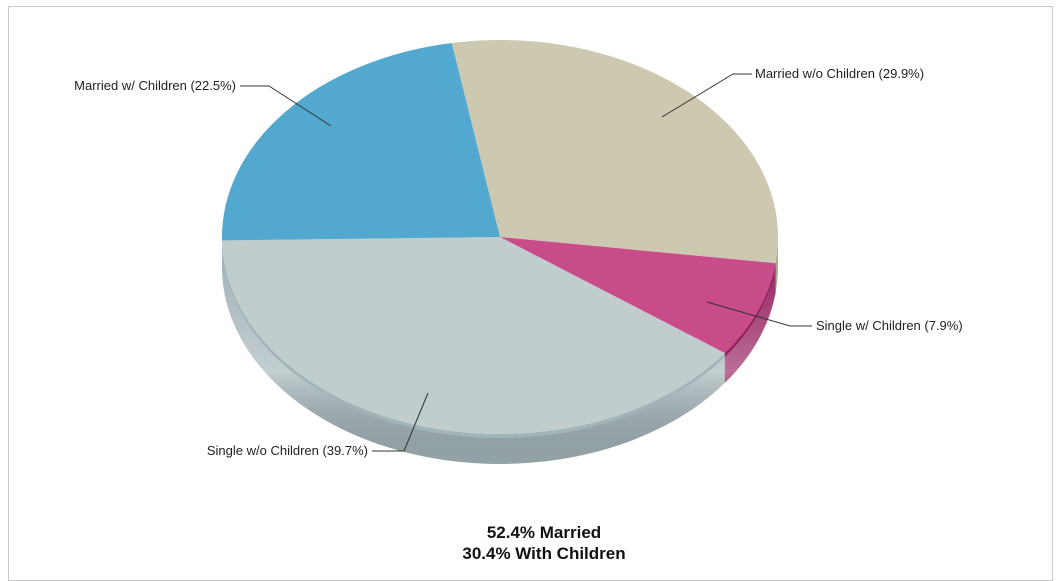 Image resolution: width=1058 pixels, height=581 pixels. I want to click on summary-married: 52.4% Married, so click(529, 532).